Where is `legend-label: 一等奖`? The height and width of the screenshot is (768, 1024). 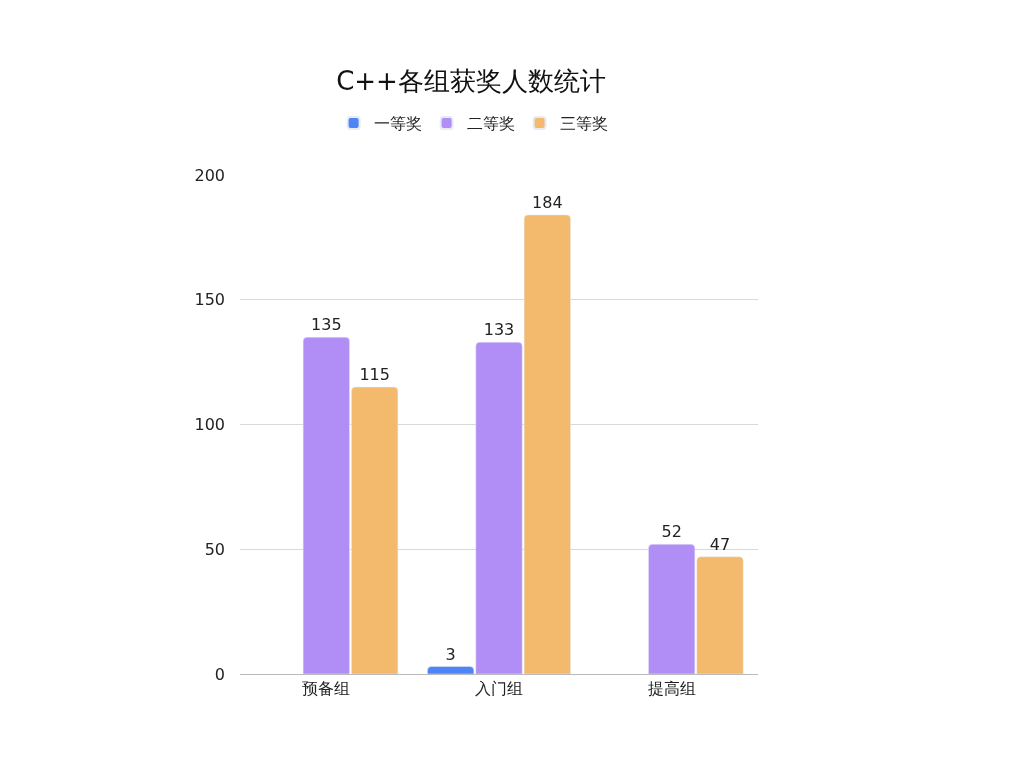 legend-label: 一等奖 is located at coordinates (397, 124).